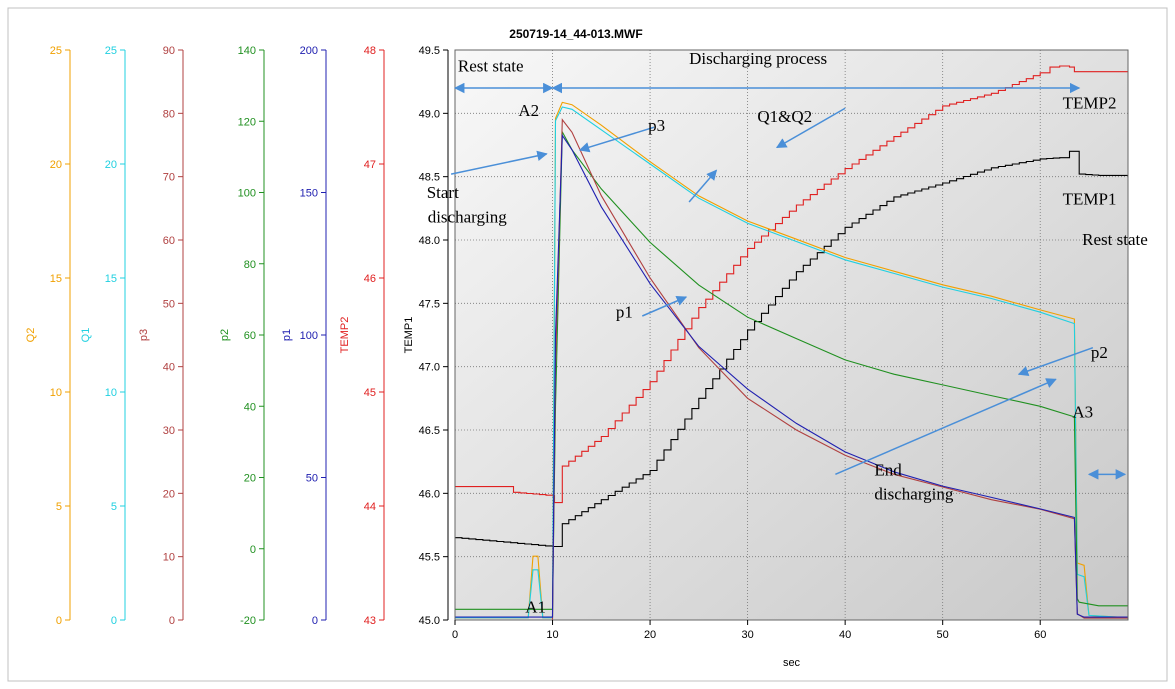 This screenshot has width=1175, height=689. What do you see at coordinates (1040, 635) in the screenshot?
I see `x-tick-label: 60` at bounding box center [1040, 635].